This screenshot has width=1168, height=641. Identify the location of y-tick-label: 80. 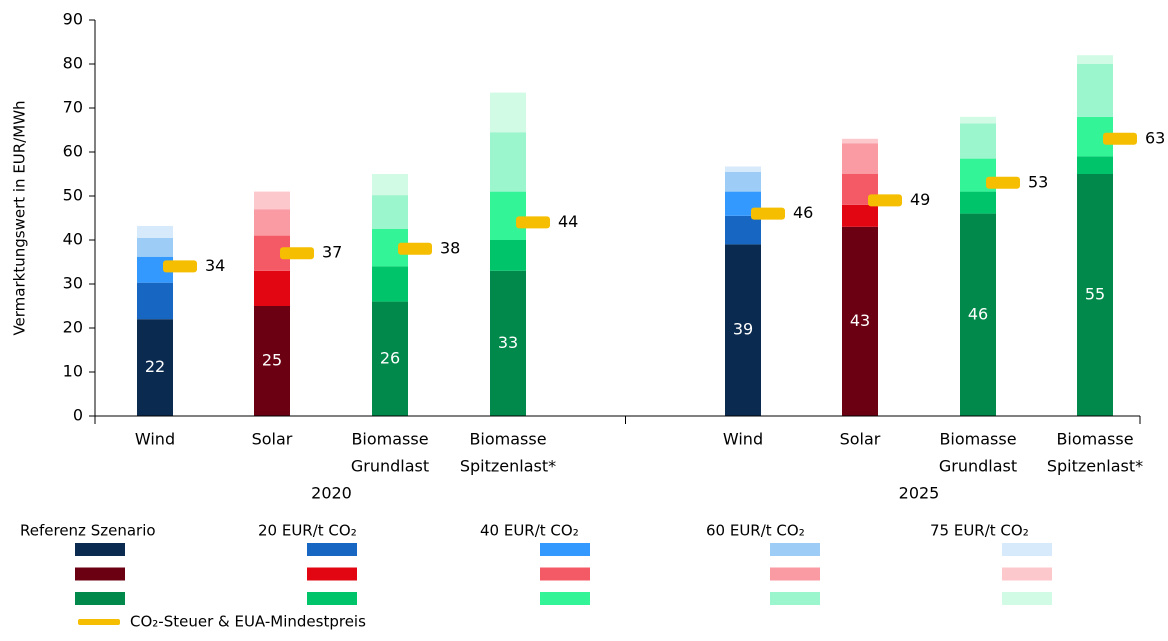
(73, 63).